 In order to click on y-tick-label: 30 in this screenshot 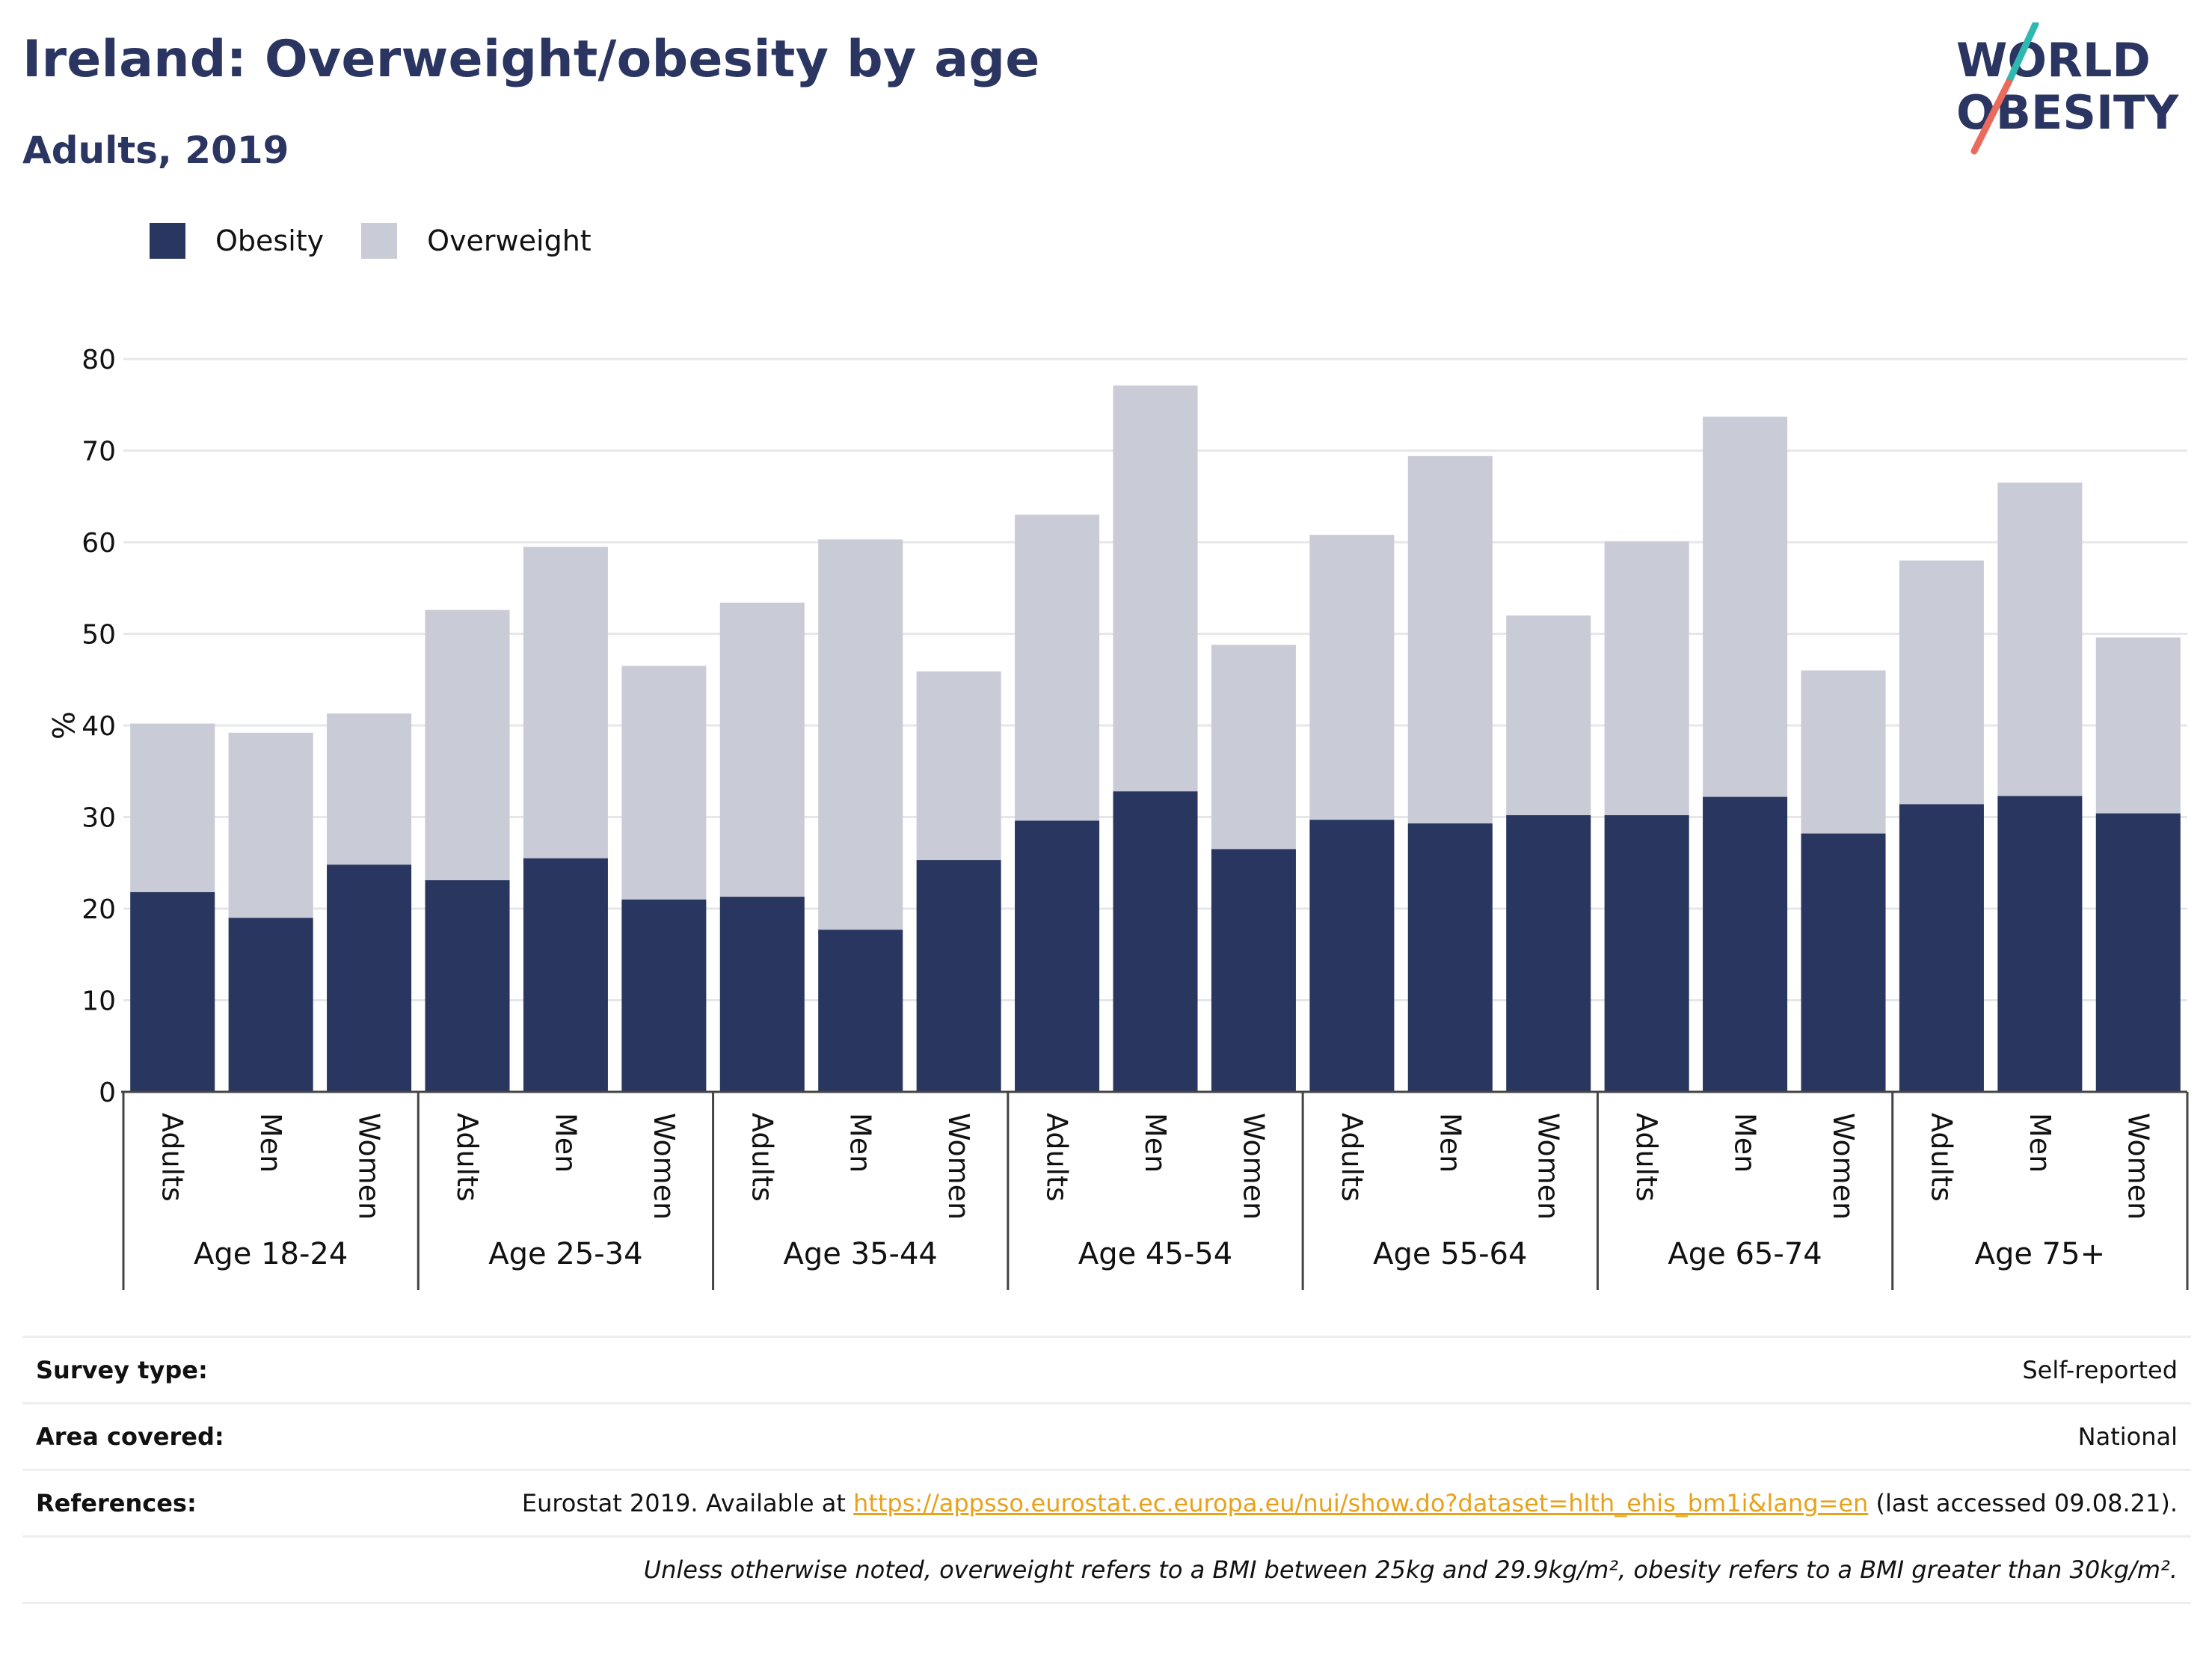, I will do `click(99, 818)`.